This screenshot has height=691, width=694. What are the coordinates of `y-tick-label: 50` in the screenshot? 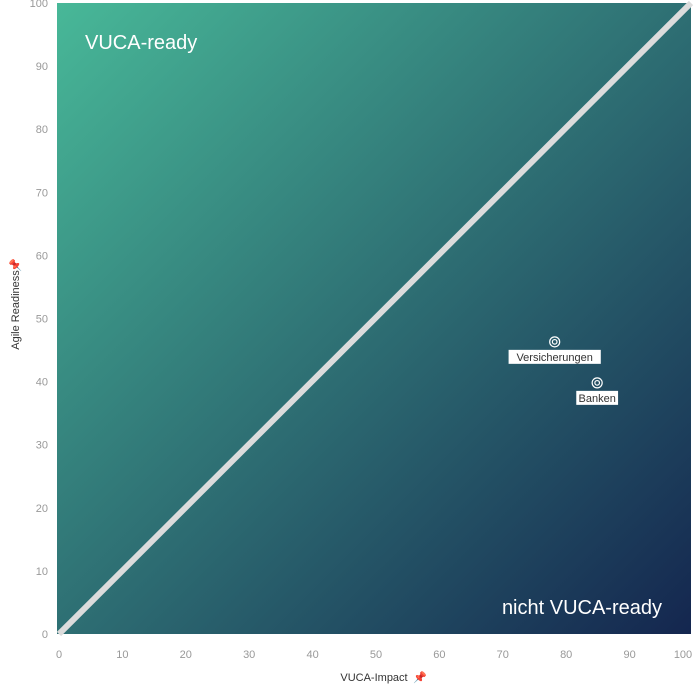 It's located at (42, 320).